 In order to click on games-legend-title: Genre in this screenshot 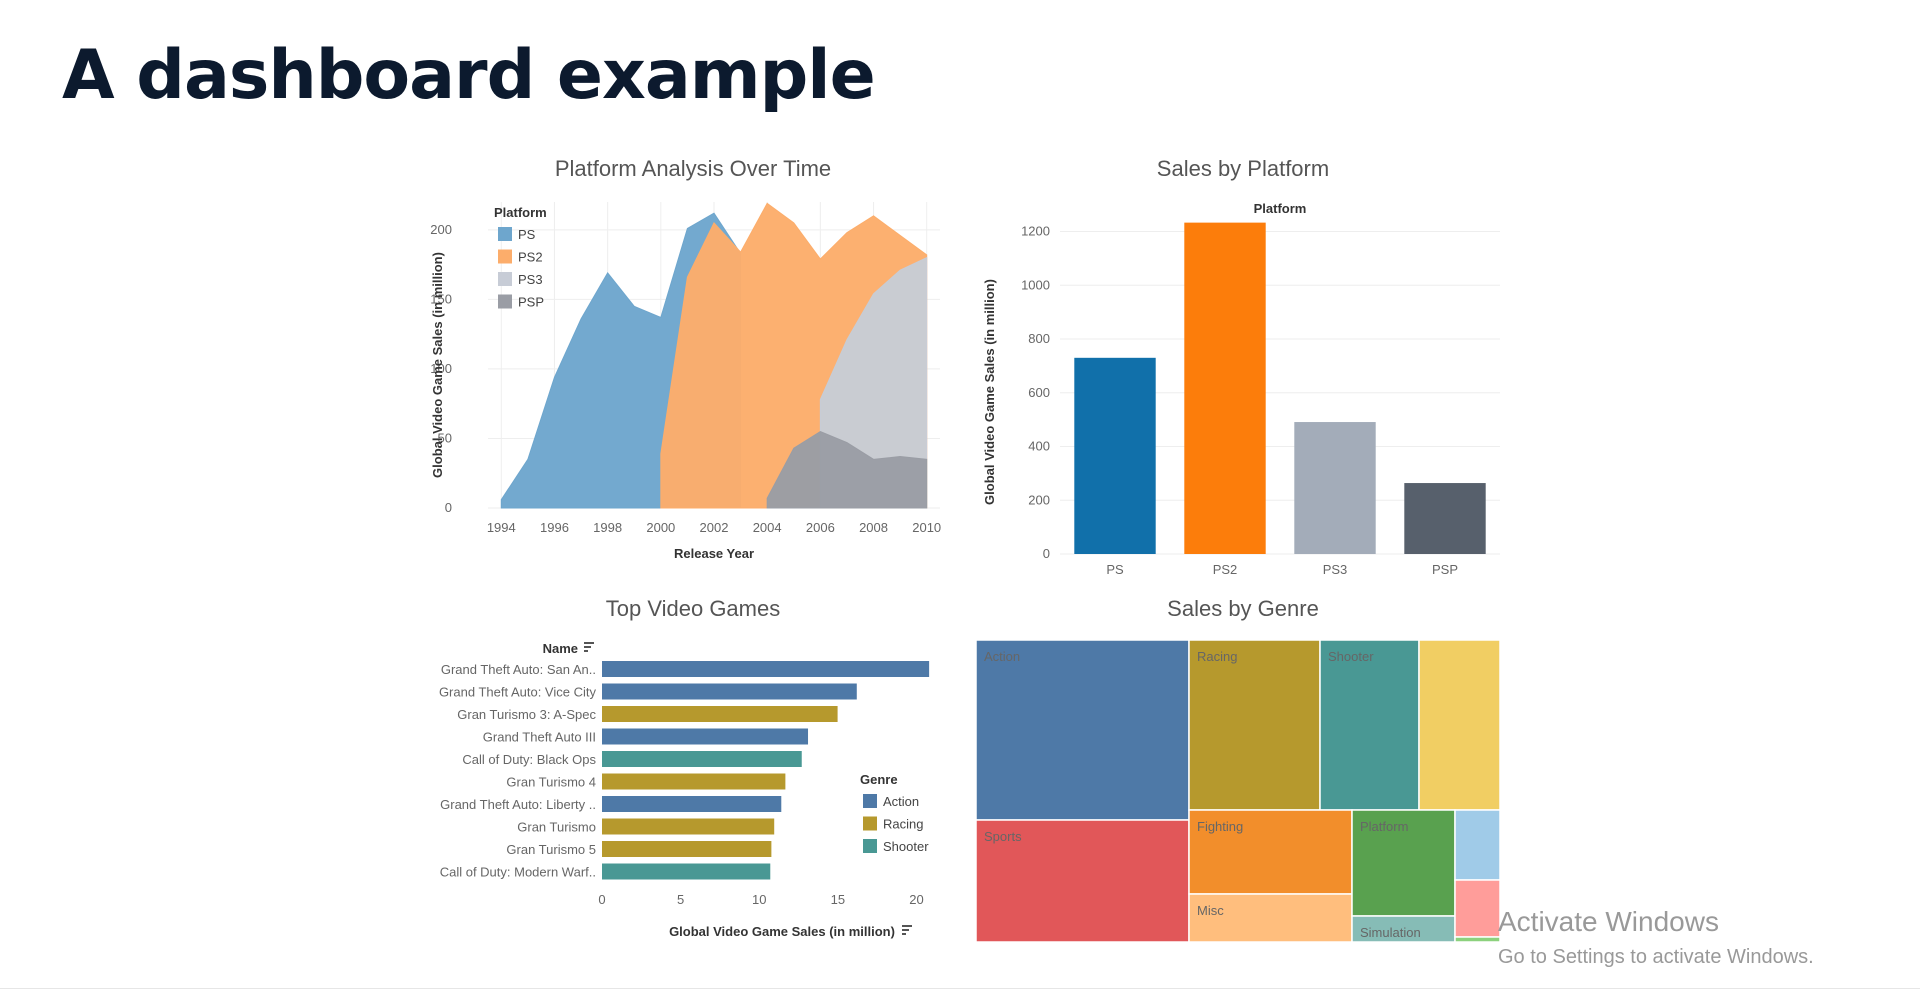, I will do `click(879, 779)`.